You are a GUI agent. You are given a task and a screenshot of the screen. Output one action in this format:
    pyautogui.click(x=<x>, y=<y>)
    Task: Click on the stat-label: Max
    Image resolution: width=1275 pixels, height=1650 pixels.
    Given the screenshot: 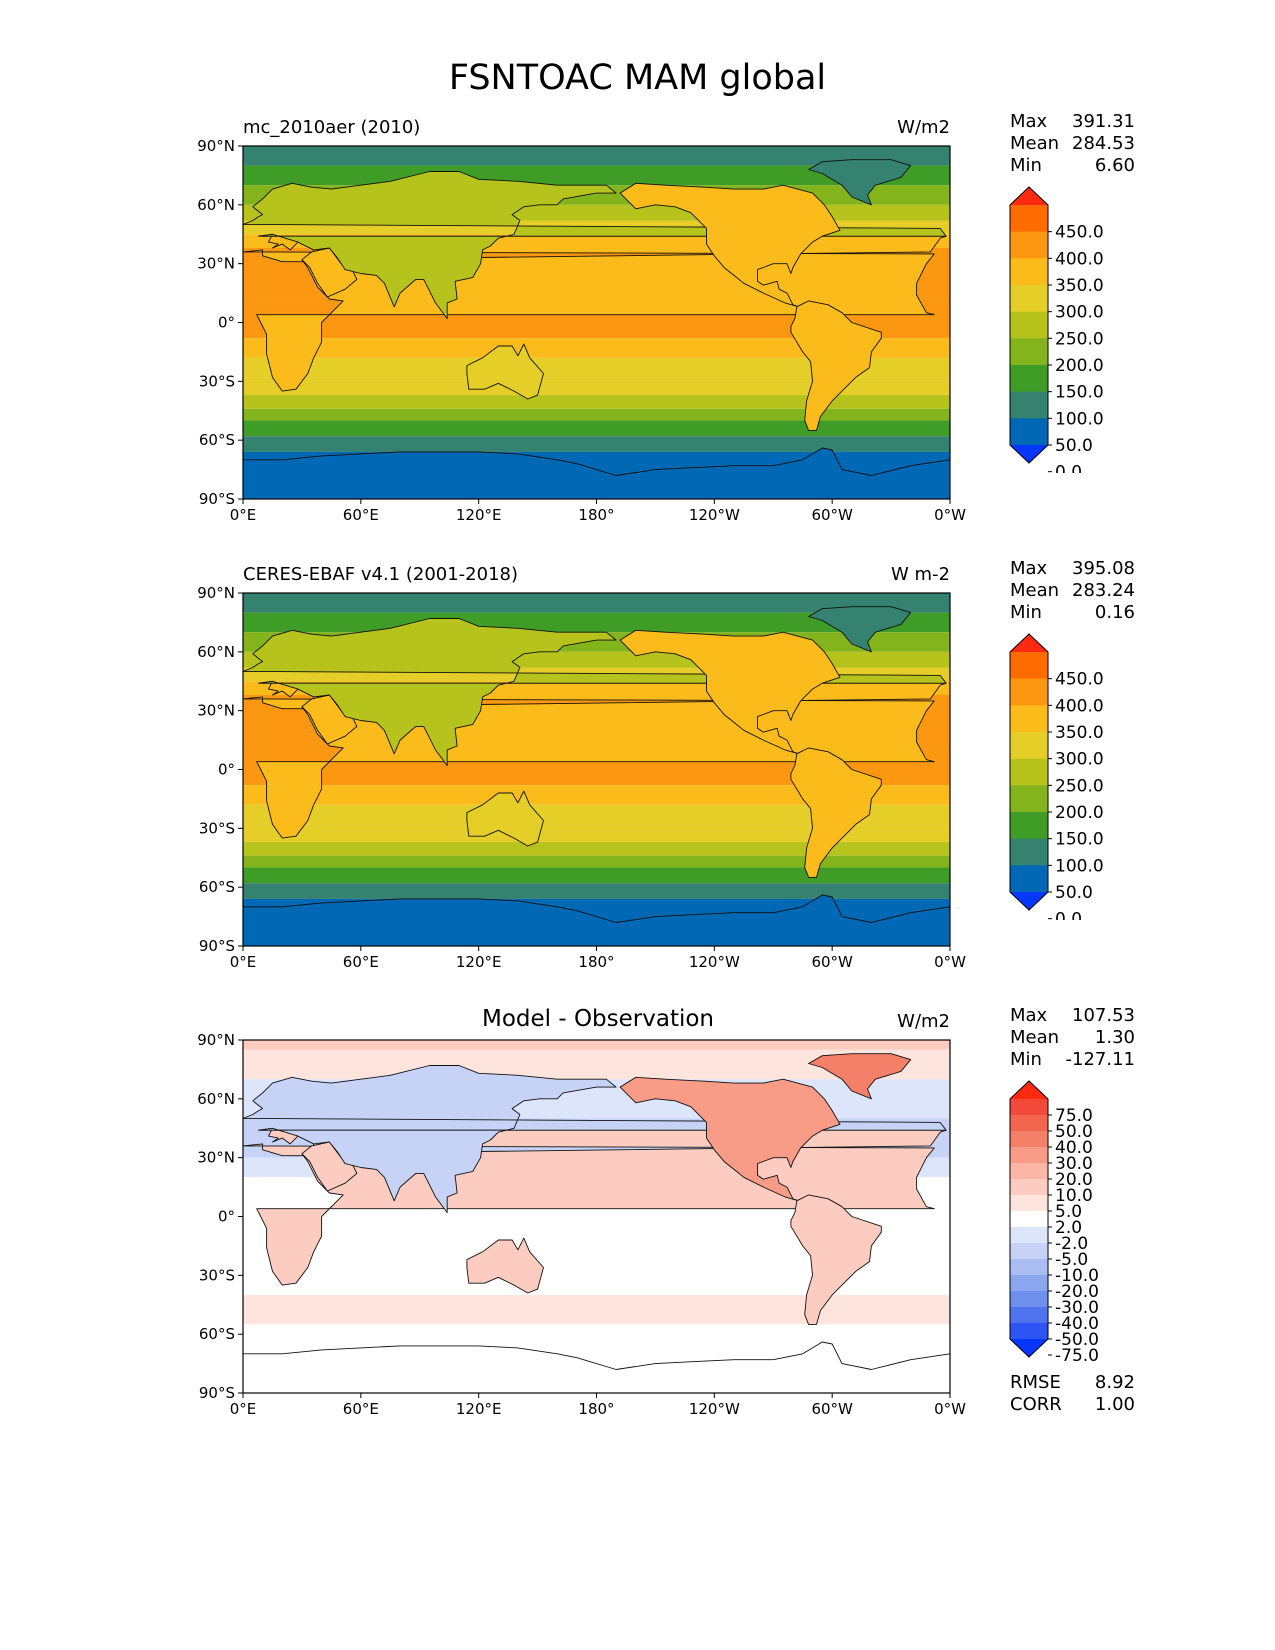 What is the action you would take?
    pyautogui.click(x=1029, y=121)
    